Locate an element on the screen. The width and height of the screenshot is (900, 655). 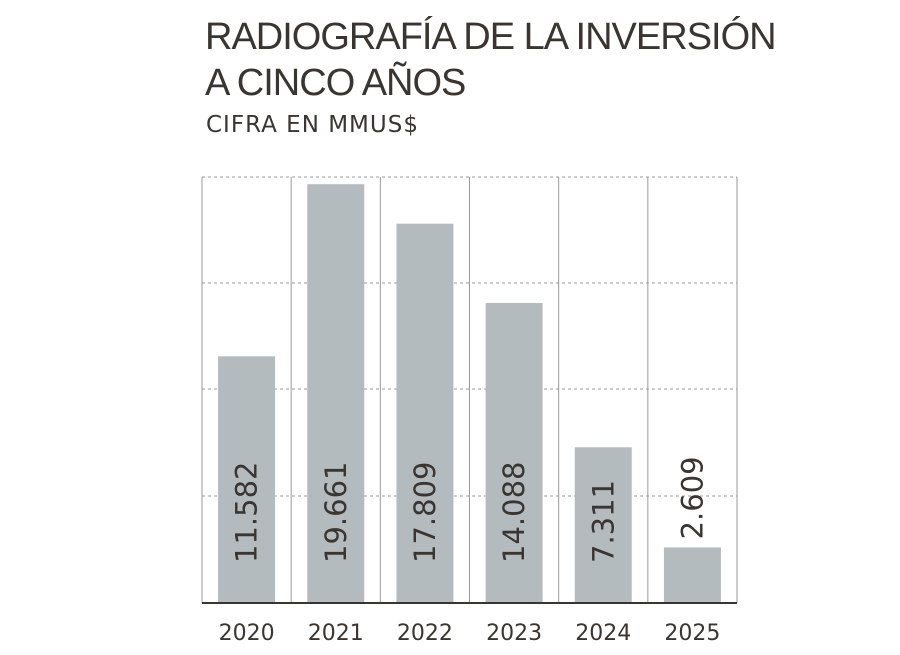
x-tick-label-2025: 2025 is located at coordinates (692, 633).